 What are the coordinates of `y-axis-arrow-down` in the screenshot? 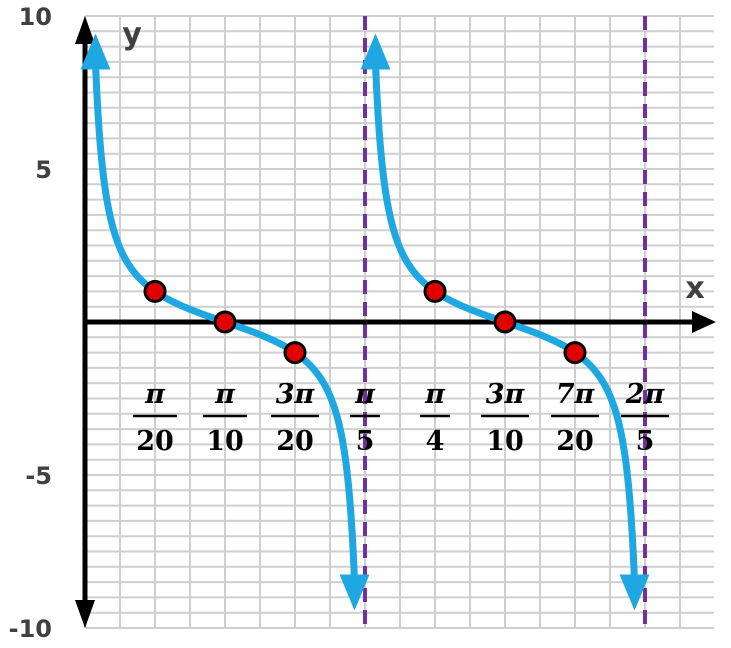 It's located at (85, 614).